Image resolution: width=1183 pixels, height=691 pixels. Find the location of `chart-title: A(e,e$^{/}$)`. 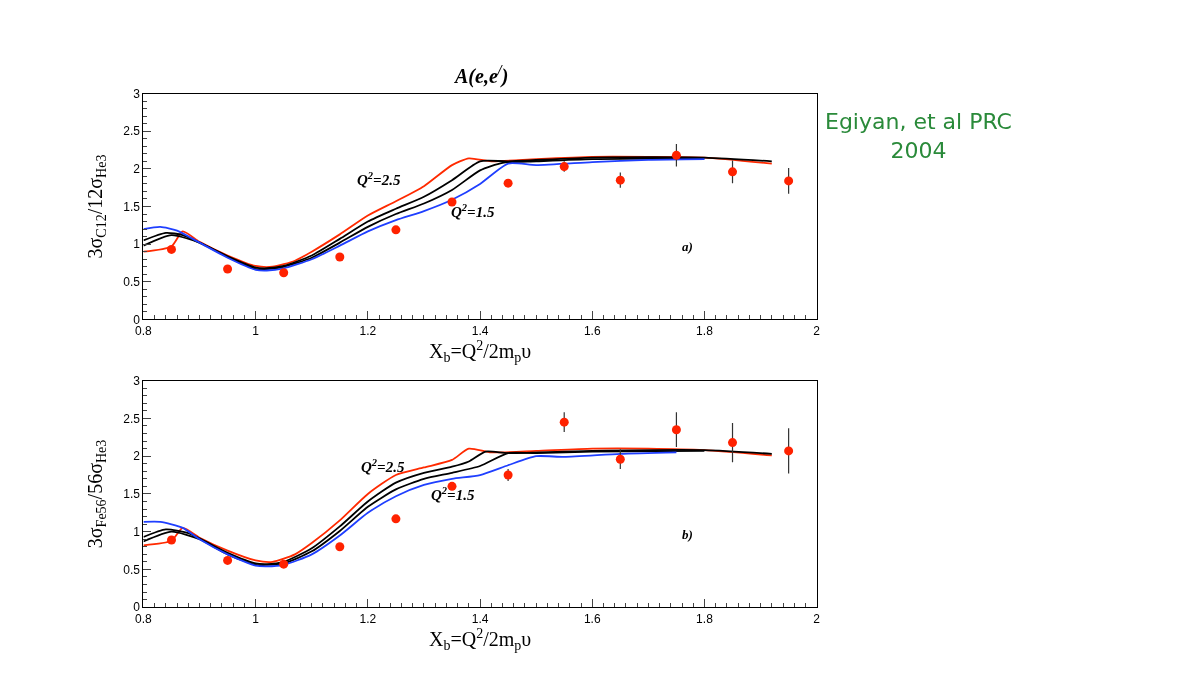

chart-title: A(e,e$^{/}$) is located at coordinates (481, 76).